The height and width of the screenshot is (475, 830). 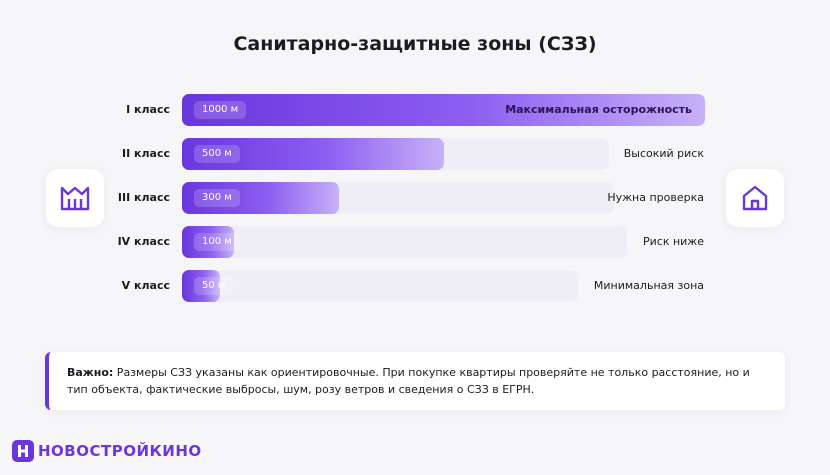 What do you see at coordinates (663, 153) in the screenshot?
I see `risk-description: Высокий риск` at bounding box center [663, 153].